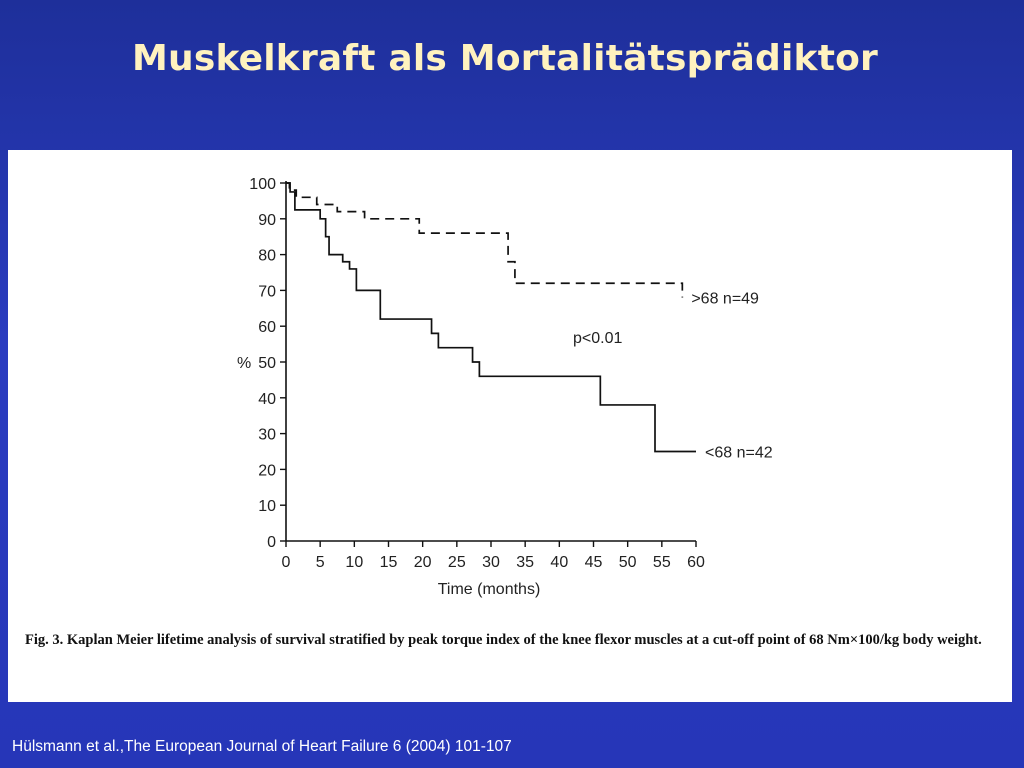 The image size is (1024, 768). What do you see at coordinates (457, 562) in the screenshot?
I see `x-tick-label: 25` at bounding box center [457, 562].